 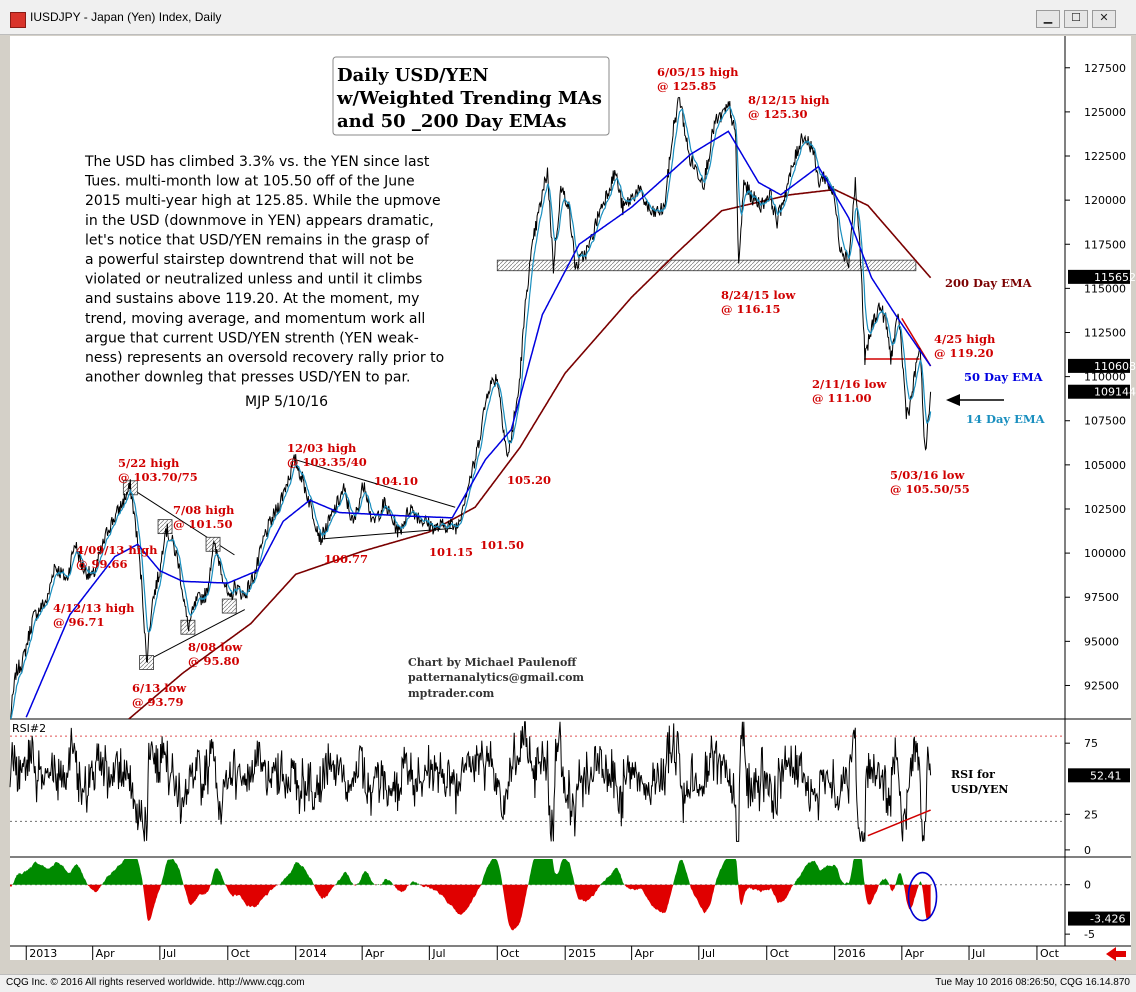 I want to click on price-y-tick-label: 95000, so click(x=1101, y=641).